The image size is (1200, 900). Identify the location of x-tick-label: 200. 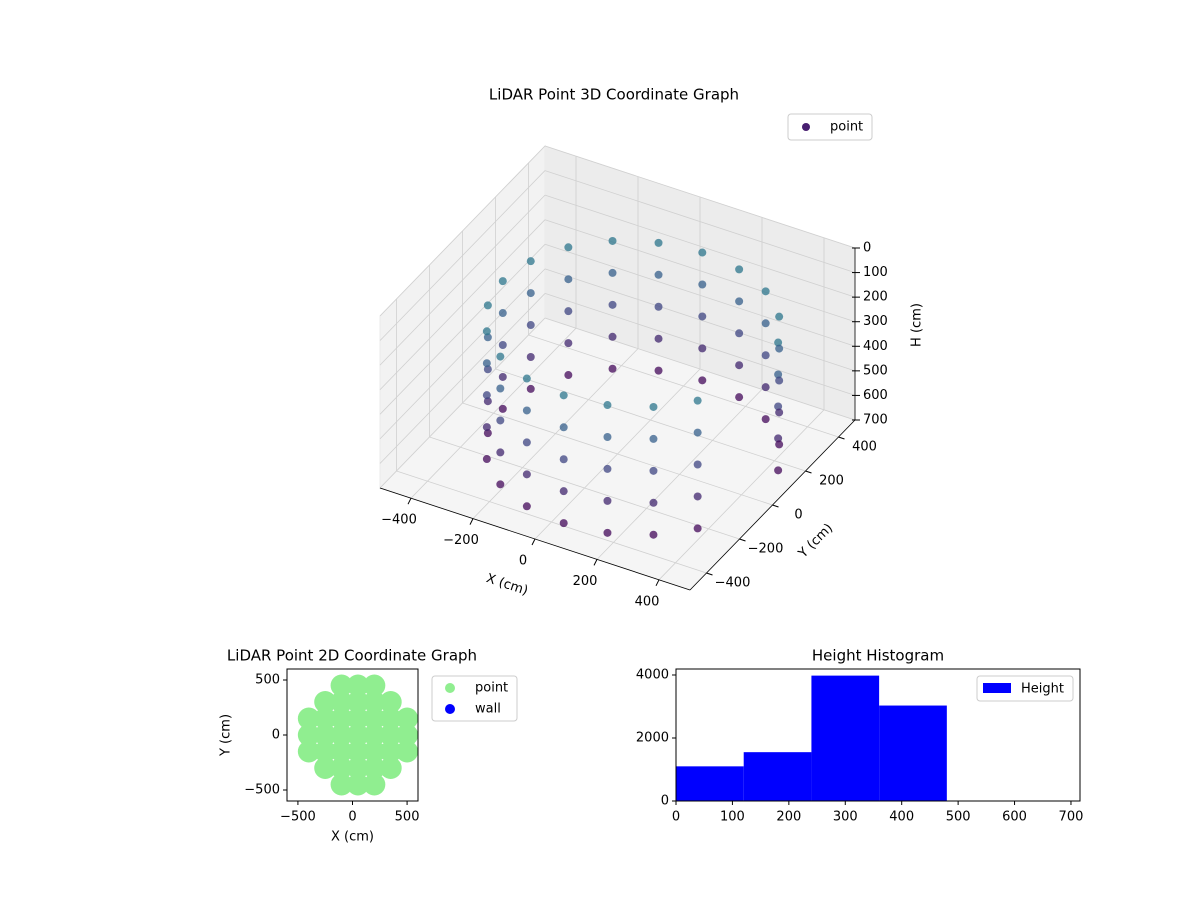
(788, 817).